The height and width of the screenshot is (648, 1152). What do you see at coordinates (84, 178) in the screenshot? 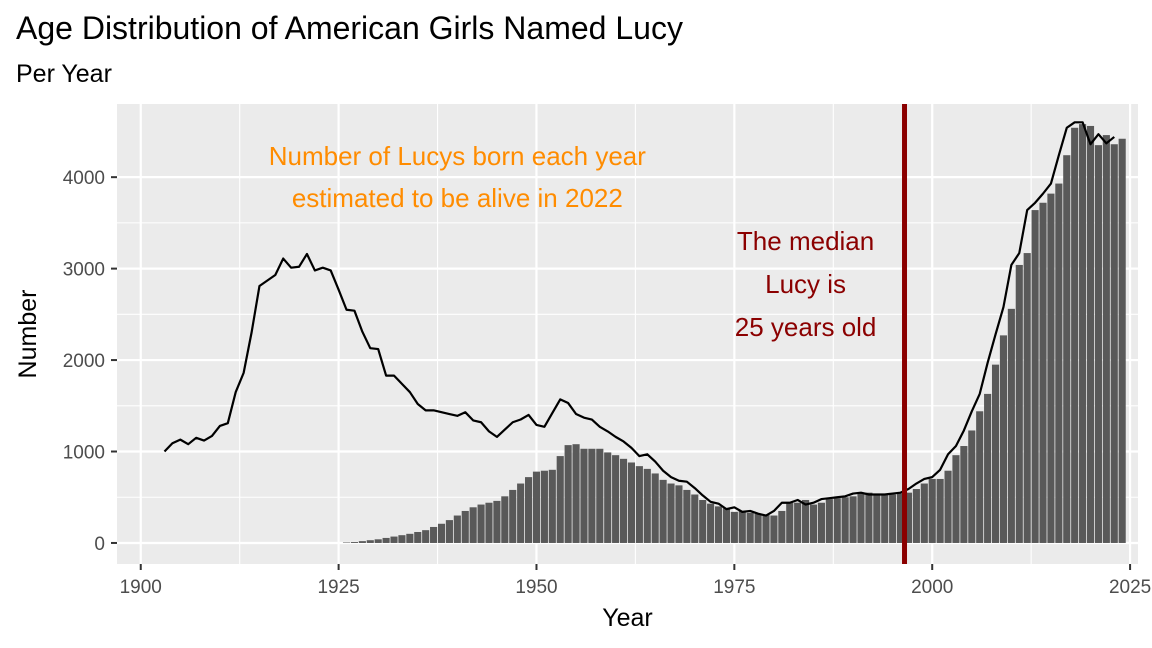
I see `y-tick-label: 4000` at bounding box center [84, 178].